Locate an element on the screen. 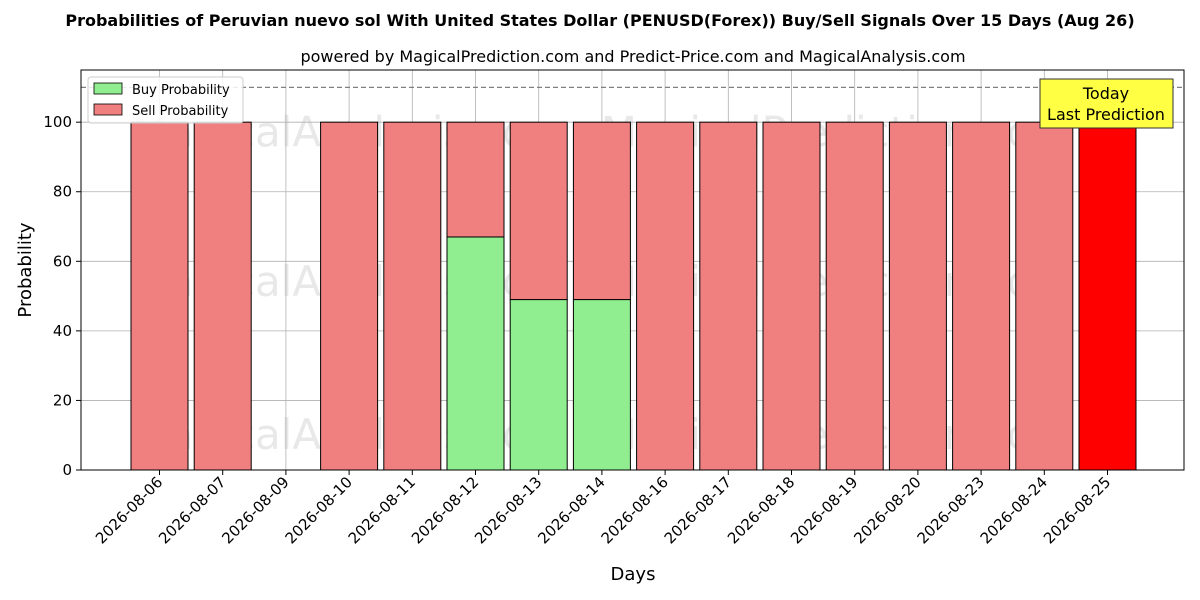 The width and height of the screenshot is (1200, 600). legend: Buy Probability Sell Probability is located at coordinates (165, 100).